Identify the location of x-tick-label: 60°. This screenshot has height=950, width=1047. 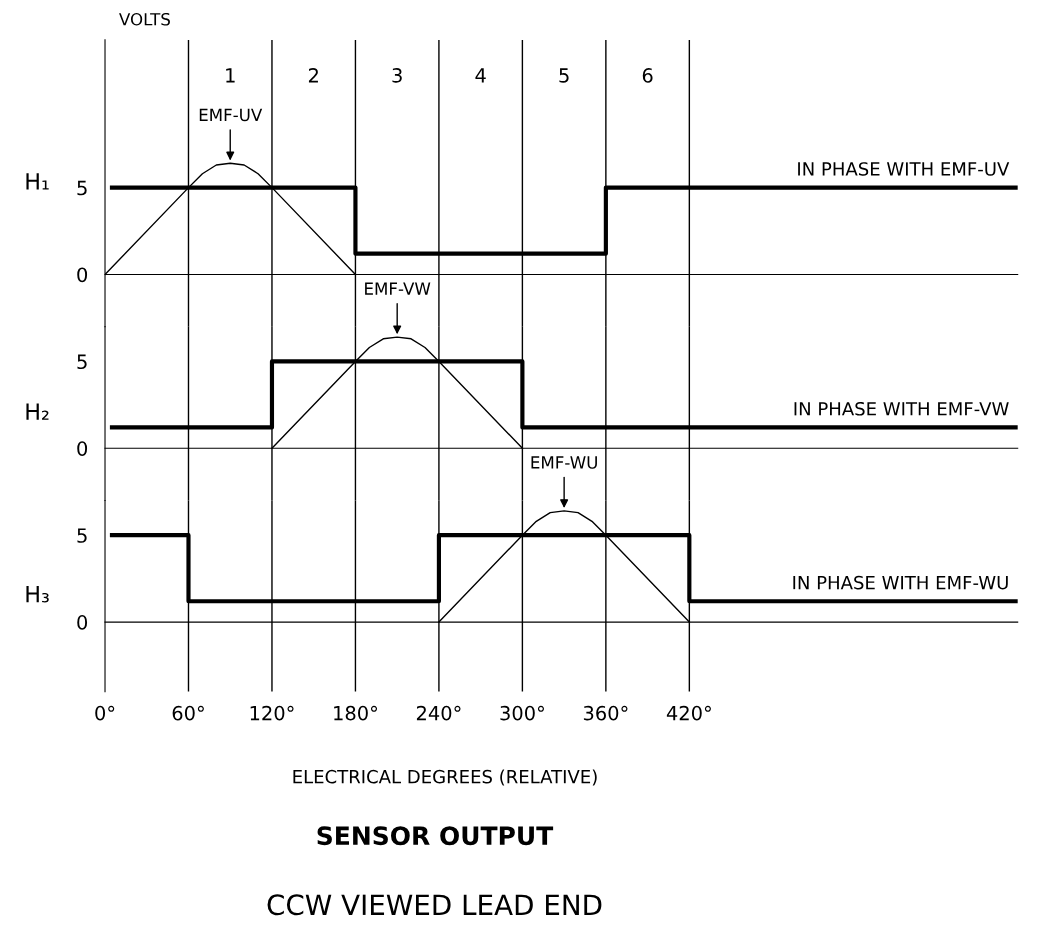
(188, 713).